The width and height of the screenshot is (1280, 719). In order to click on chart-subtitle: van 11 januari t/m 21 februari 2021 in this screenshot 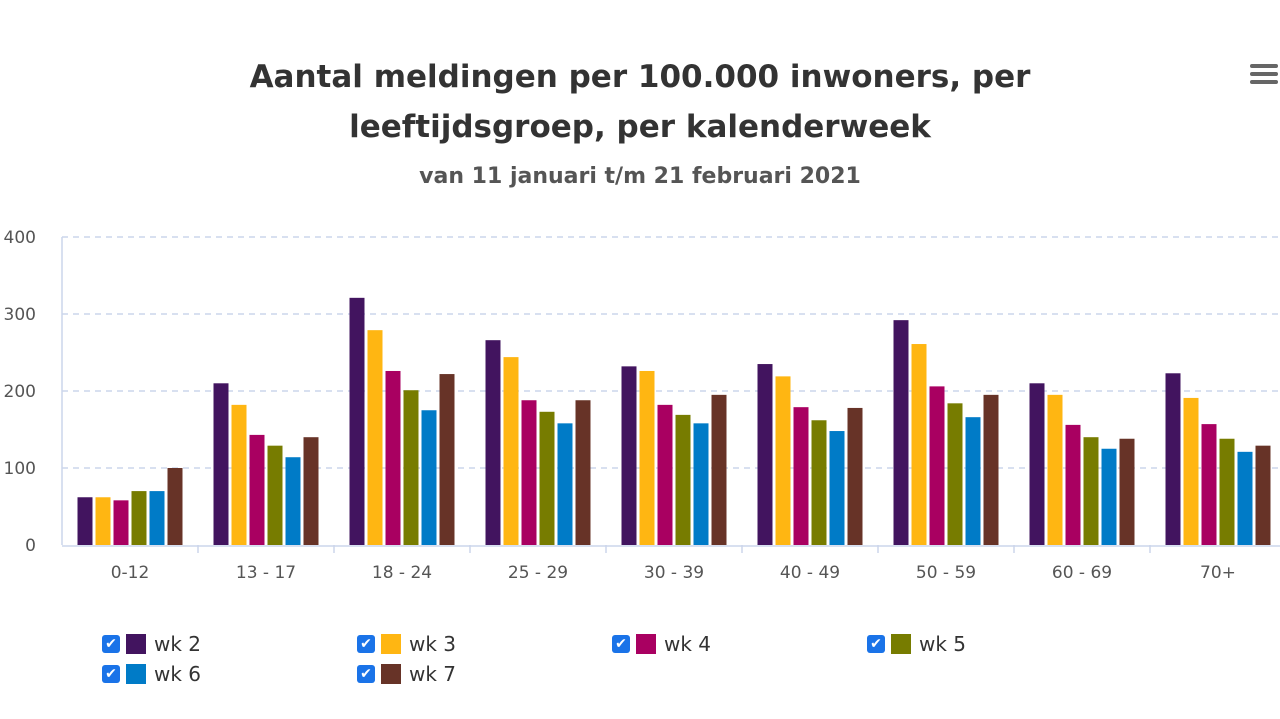, I will do `click(640, 176)`.